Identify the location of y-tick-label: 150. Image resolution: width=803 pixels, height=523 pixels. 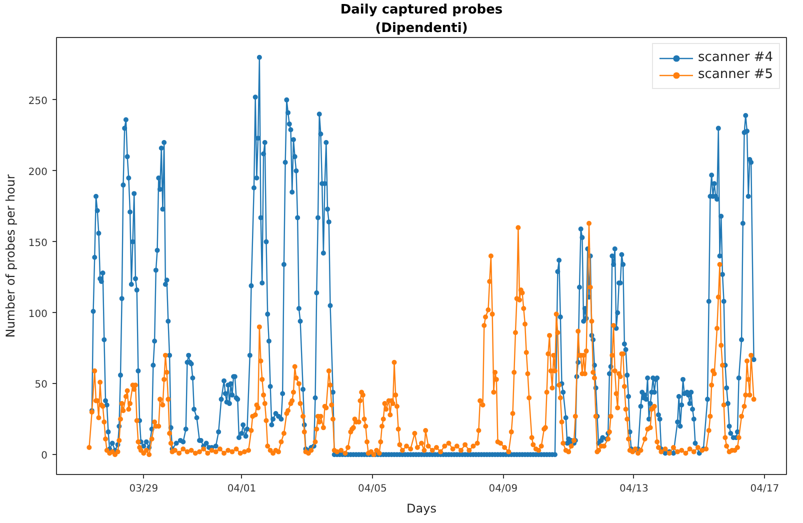
(38, 243).